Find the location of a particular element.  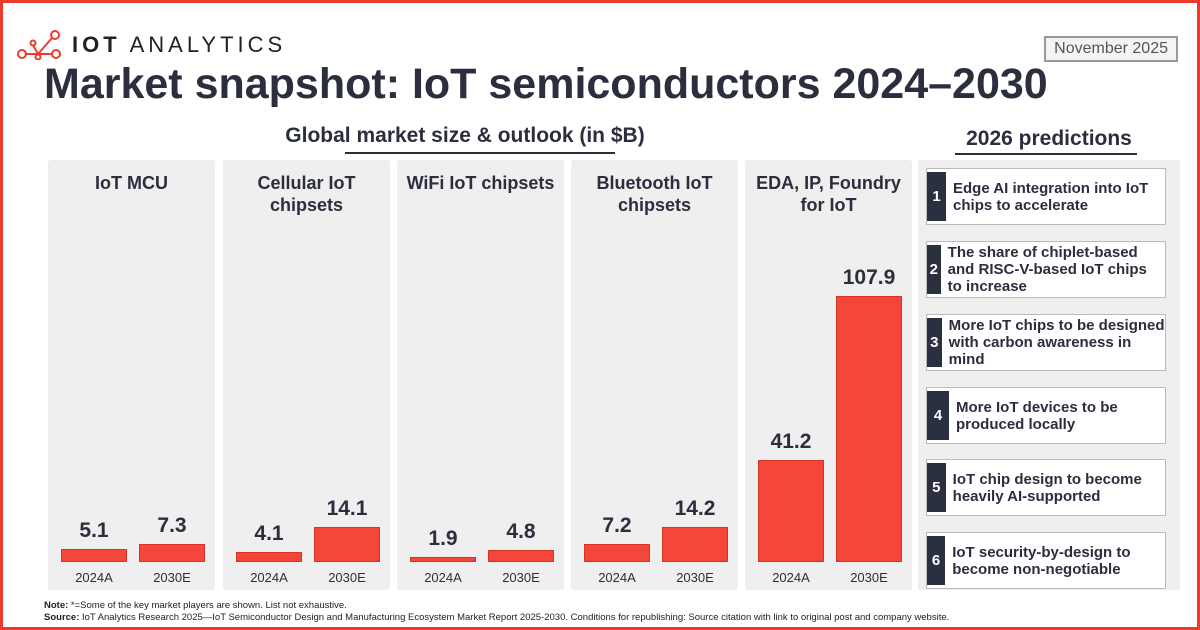

chart-subtitle: Global market size & outlook (in $B) is located at coordinates (465, 135).